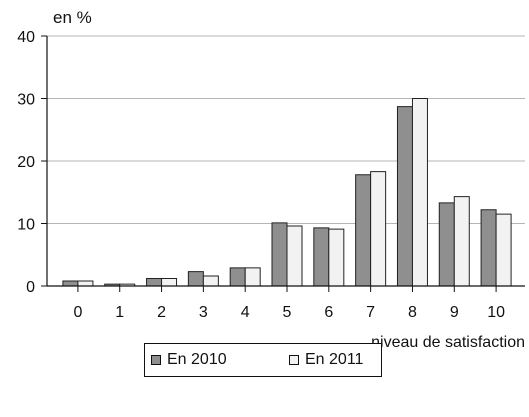  What do you see at coordinates (454, 312) in the screenshot?
I see `x-tick-label-9: 9` at bounding box center [454, 312].